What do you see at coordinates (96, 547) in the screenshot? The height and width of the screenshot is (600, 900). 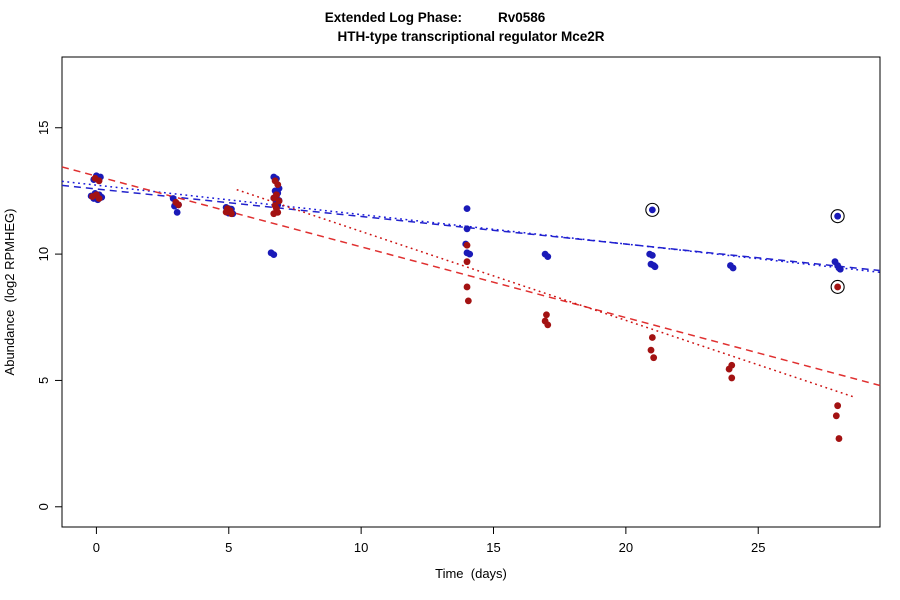 I see `x-tick-label: 0` at bounding box center [96, 547].